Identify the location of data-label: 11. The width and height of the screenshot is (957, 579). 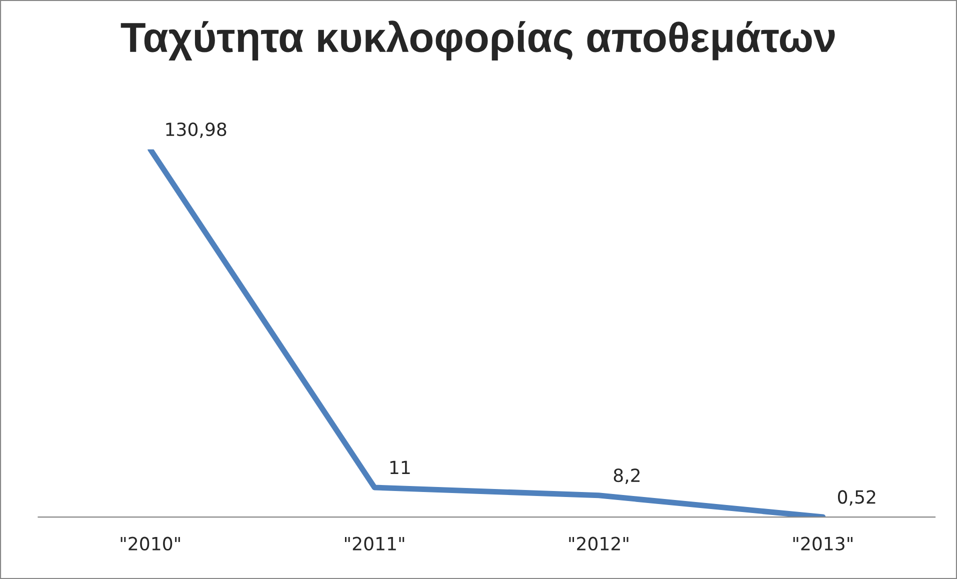
(400, 467).